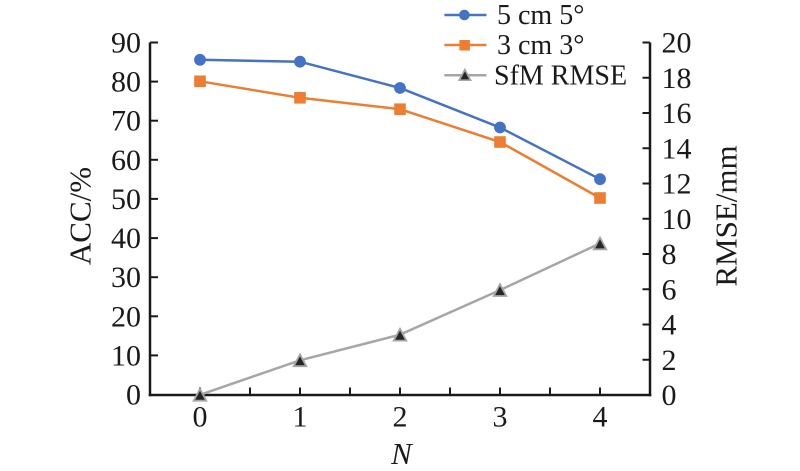  I want to click on svg-text: 1, so click(300, 417).